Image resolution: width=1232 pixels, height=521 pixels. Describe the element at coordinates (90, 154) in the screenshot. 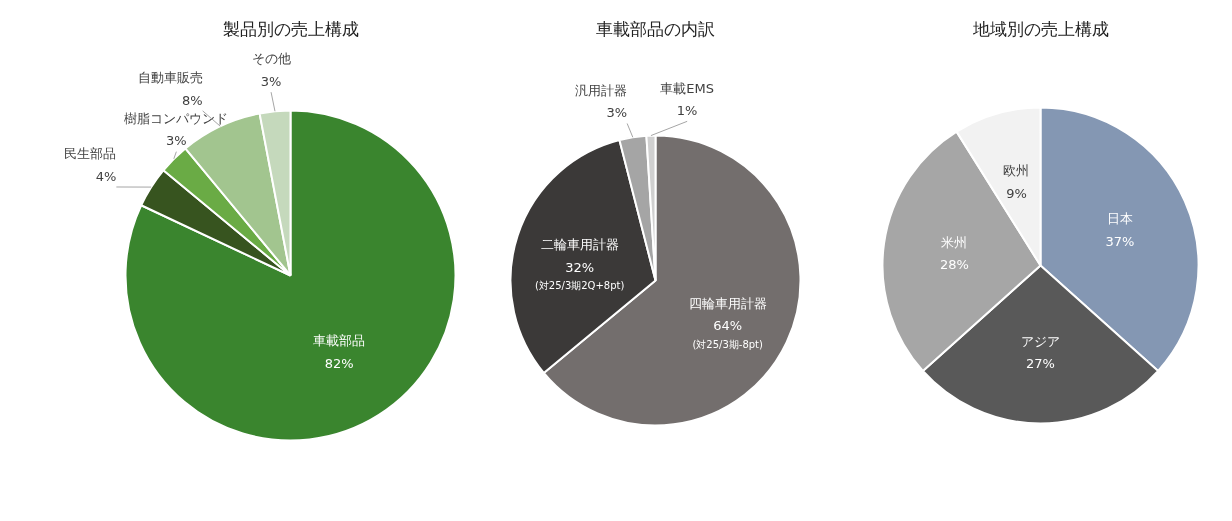

I see `slice-label: 民生部品` at that location.